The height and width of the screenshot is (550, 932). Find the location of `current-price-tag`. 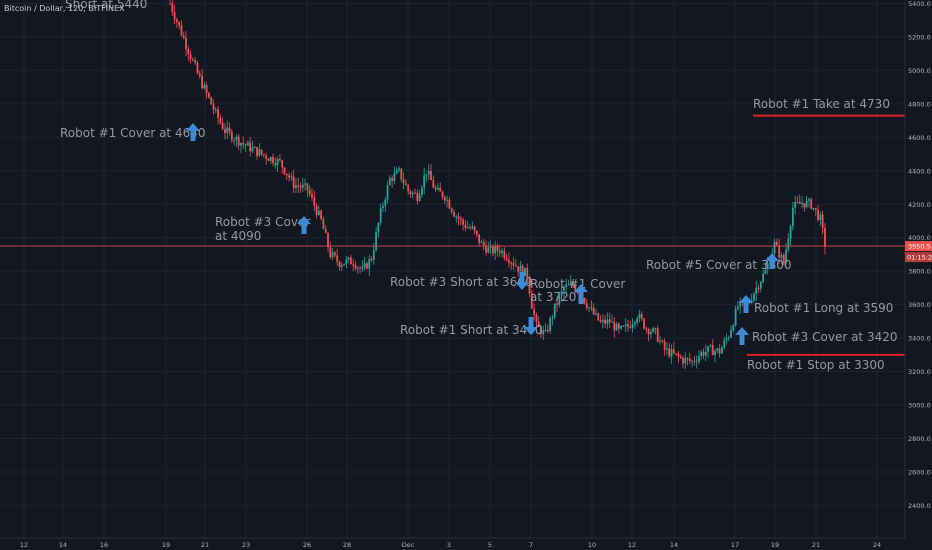

current-price-tag is located at coordinates (918, 246).